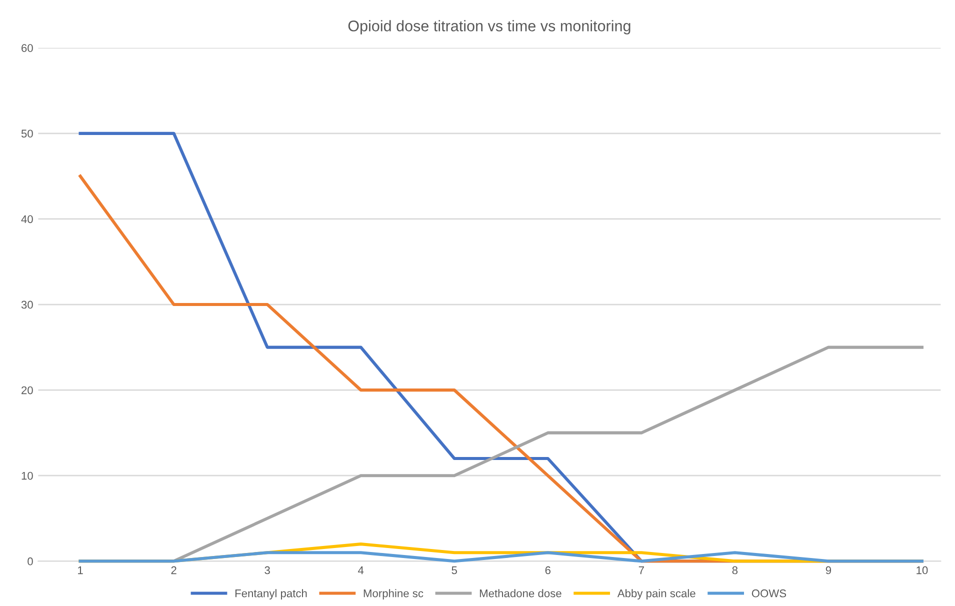 This screenshot has height=606, width=955. What do you see at coordinates (173, 570) in the screenshot?
I see `x-tick-label: 2` at bounding box center [173, 570].